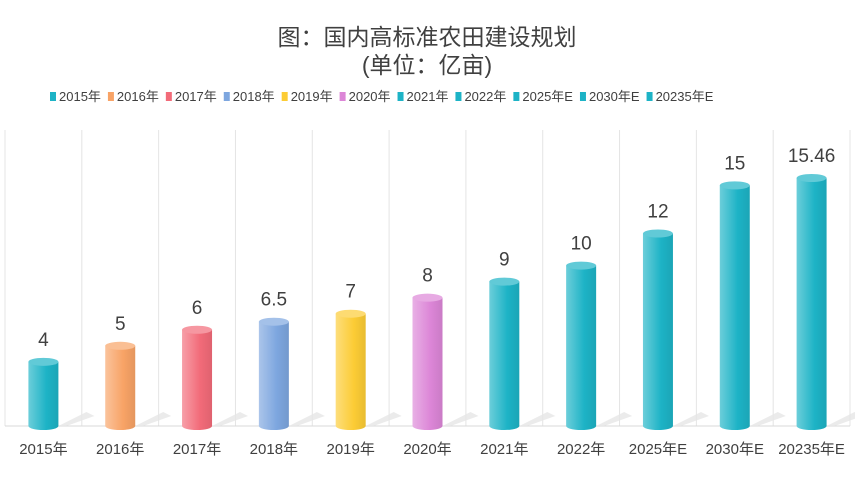  I want to click on chart-subtitle: (单位：亿亩), so click(427, 65).